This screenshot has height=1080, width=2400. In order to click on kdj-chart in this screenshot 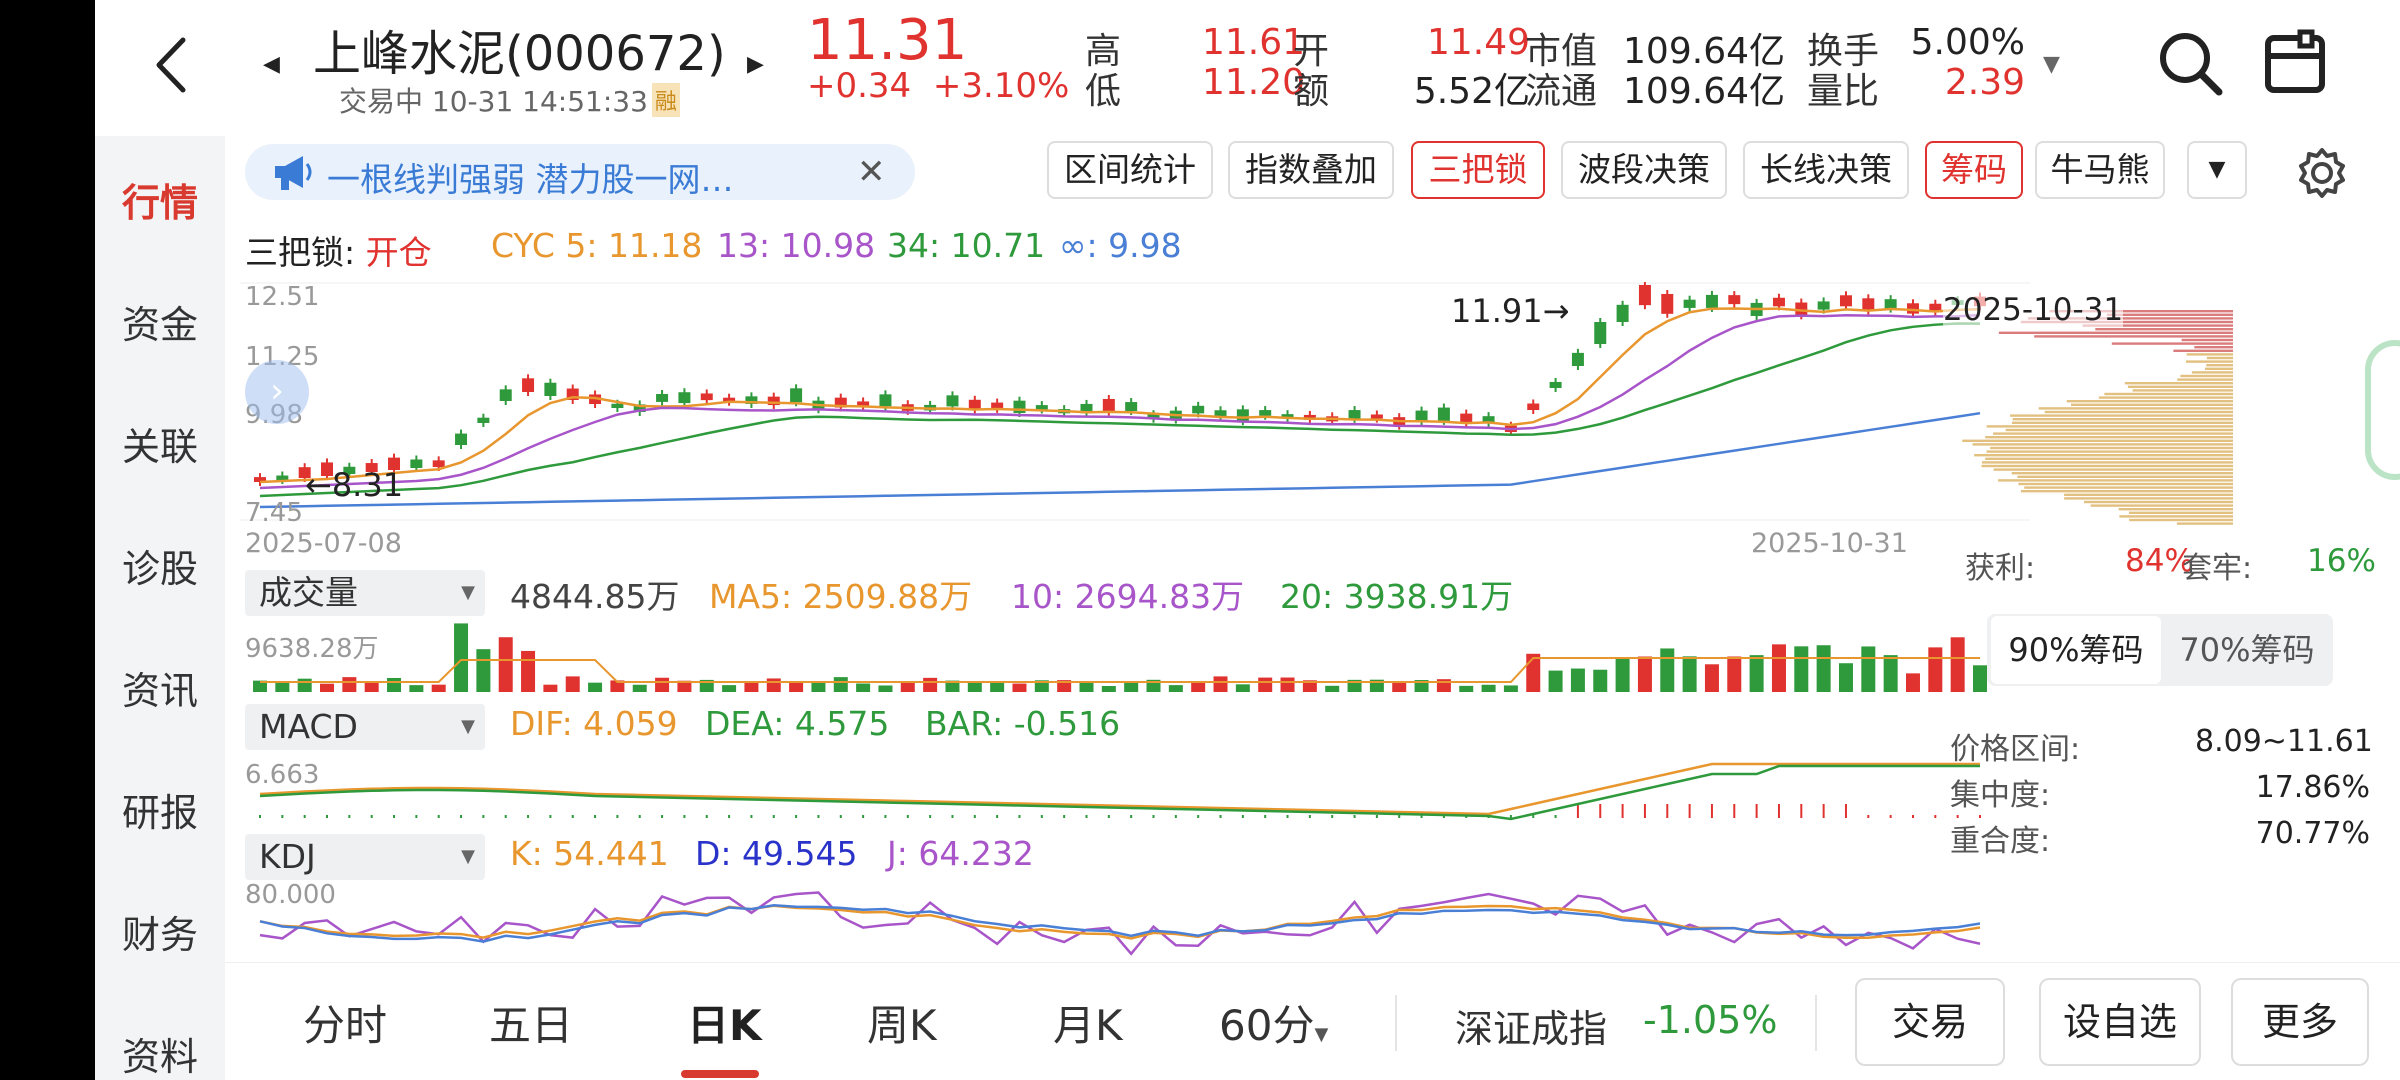, I will do `click(1135, 920)`.